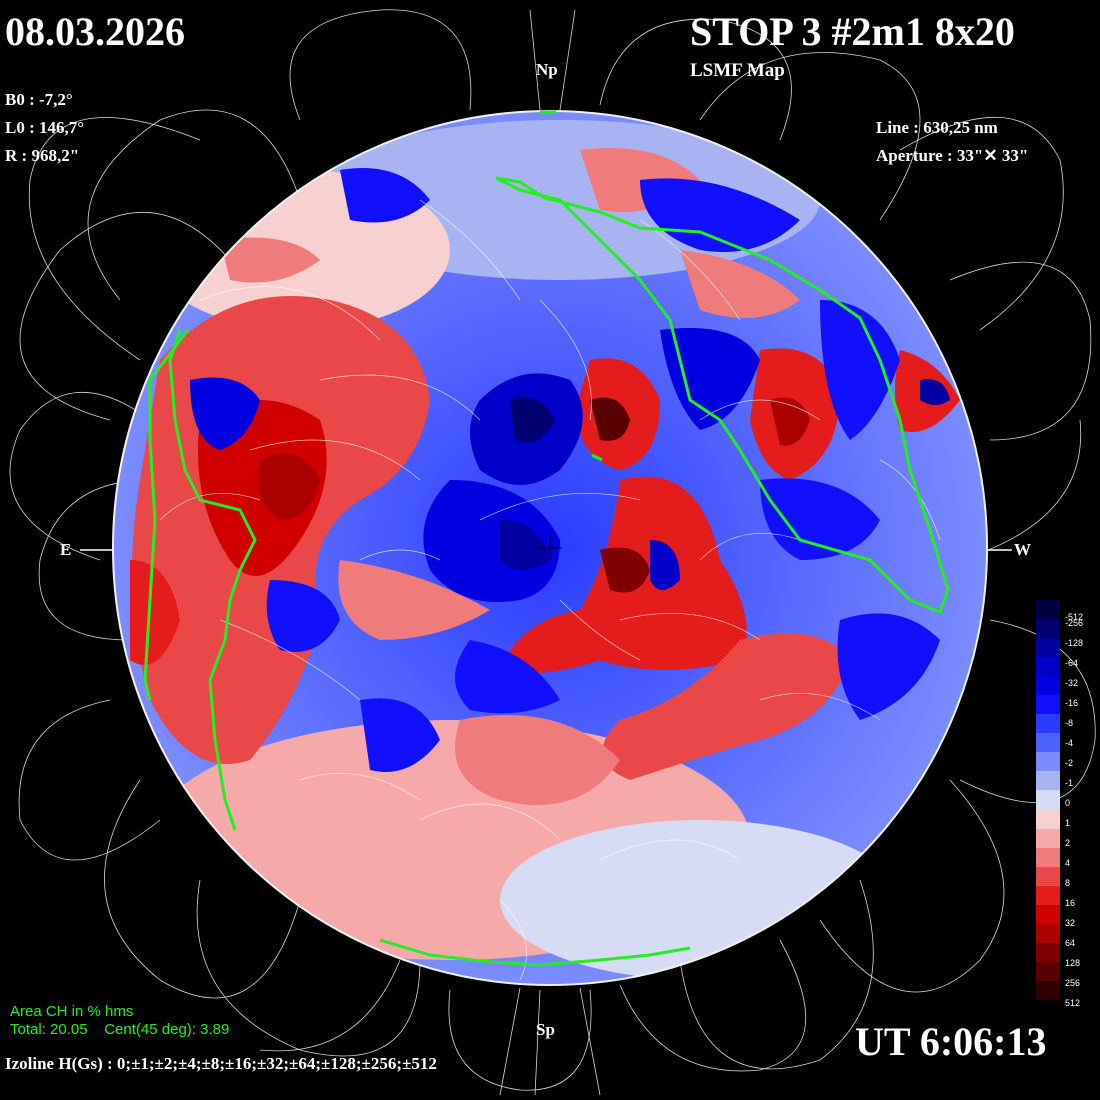  What do you see at coordinates (1068, 843) in the screenshot?
I see `color-scale-label: 2` at bounding box center [1068, 843].